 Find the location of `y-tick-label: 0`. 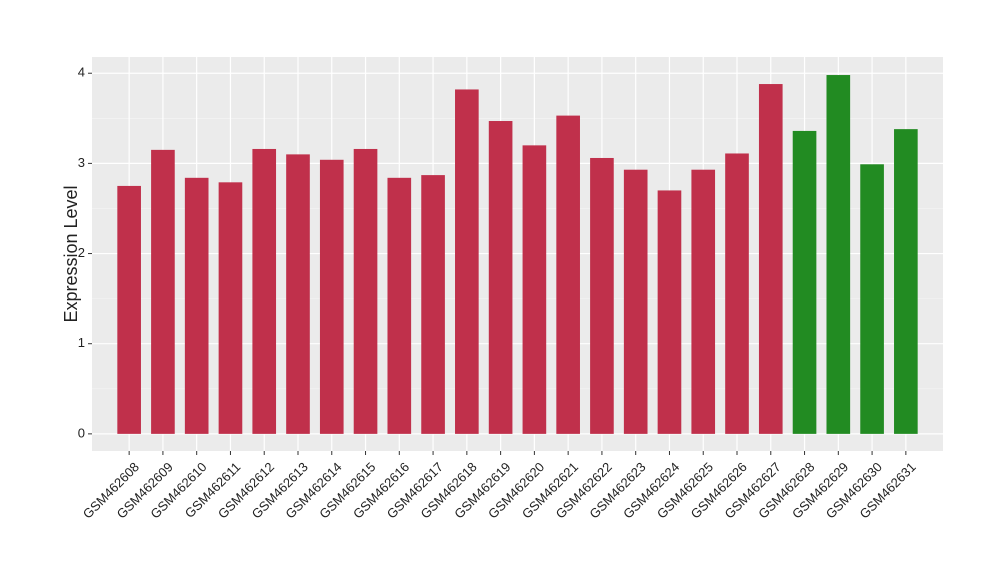

y-tick-label: 0 is located at coordinates (81, 432).